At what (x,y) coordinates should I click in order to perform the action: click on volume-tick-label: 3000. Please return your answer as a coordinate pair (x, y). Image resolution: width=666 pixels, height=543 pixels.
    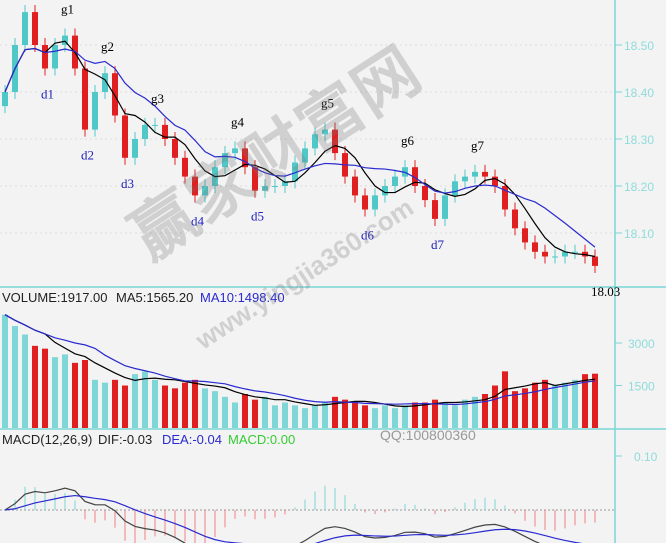
    Looking at the image, I should click on (641, 344).